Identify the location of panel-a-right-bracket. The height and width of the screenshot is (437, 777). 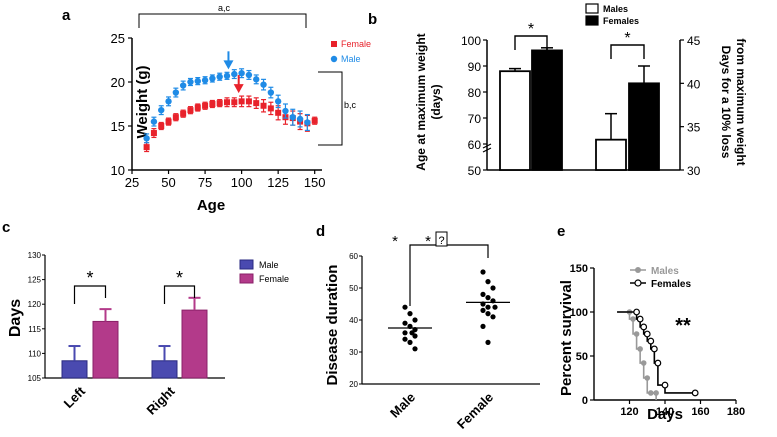
(330, 108).